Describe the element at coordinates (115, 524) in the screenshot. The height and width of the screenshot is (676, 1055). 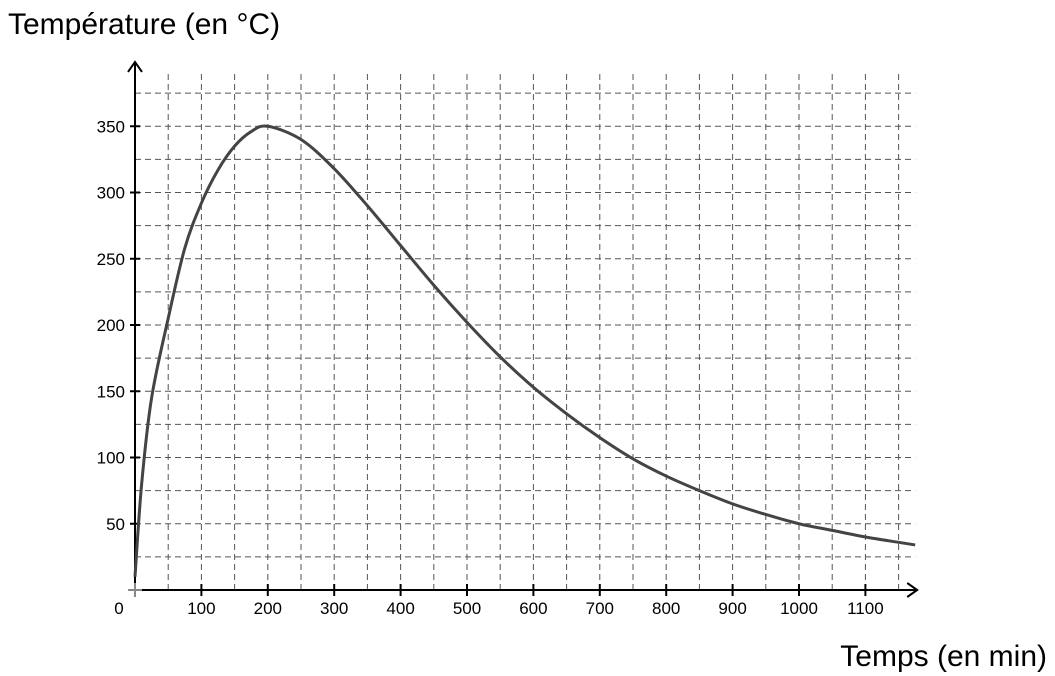
I see `y-tick-label: 50` at that location.